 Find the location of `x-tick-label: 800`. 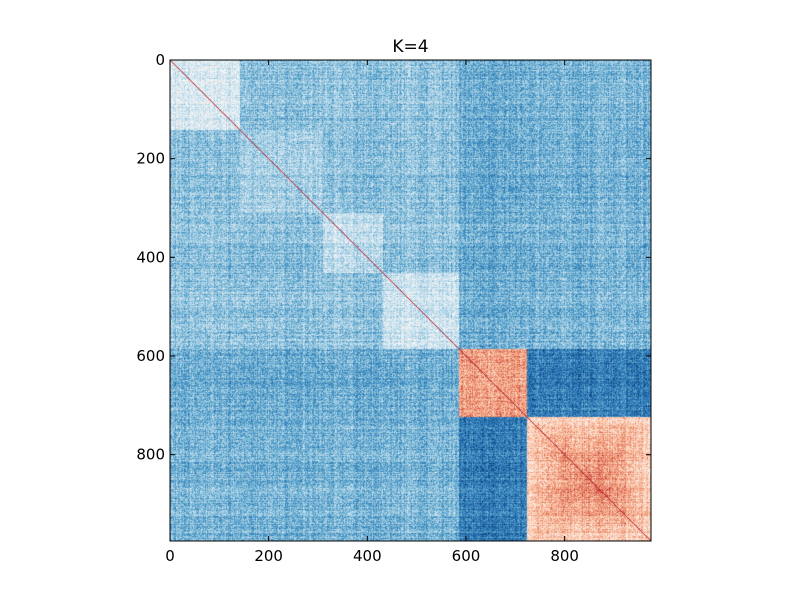

x-tick-label: 800 is located at coordinates (564, 556).